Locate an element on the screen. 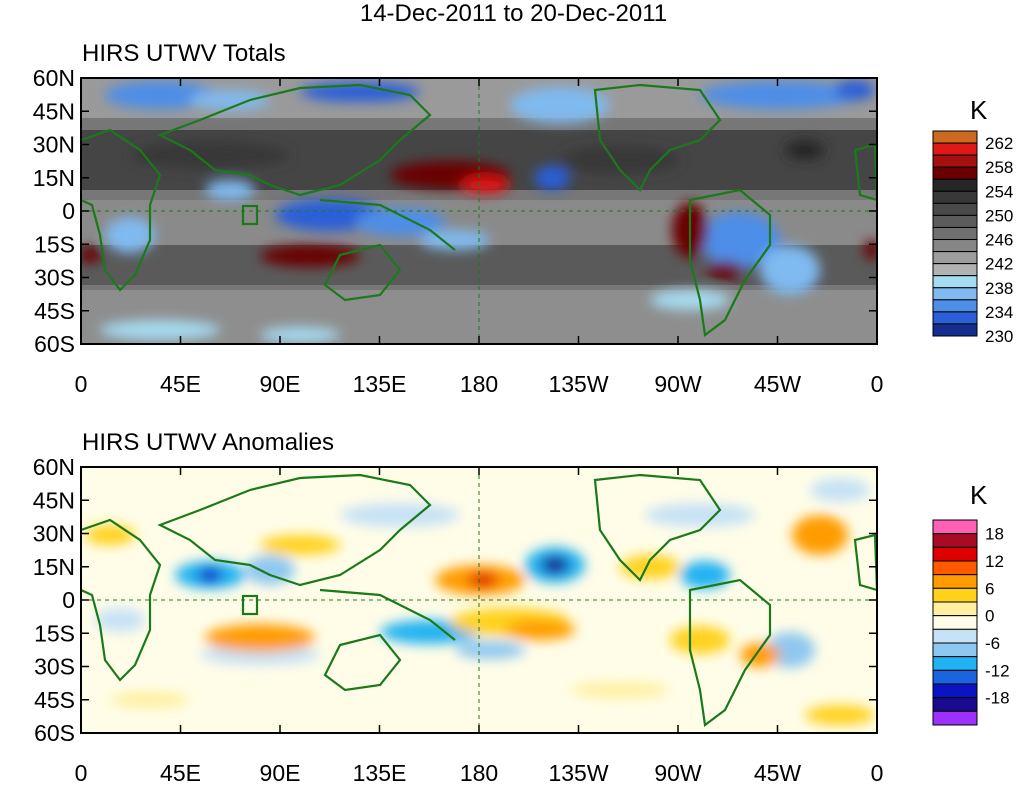  anomalies-lat-label: 15N is located at coordinates (54, 567).